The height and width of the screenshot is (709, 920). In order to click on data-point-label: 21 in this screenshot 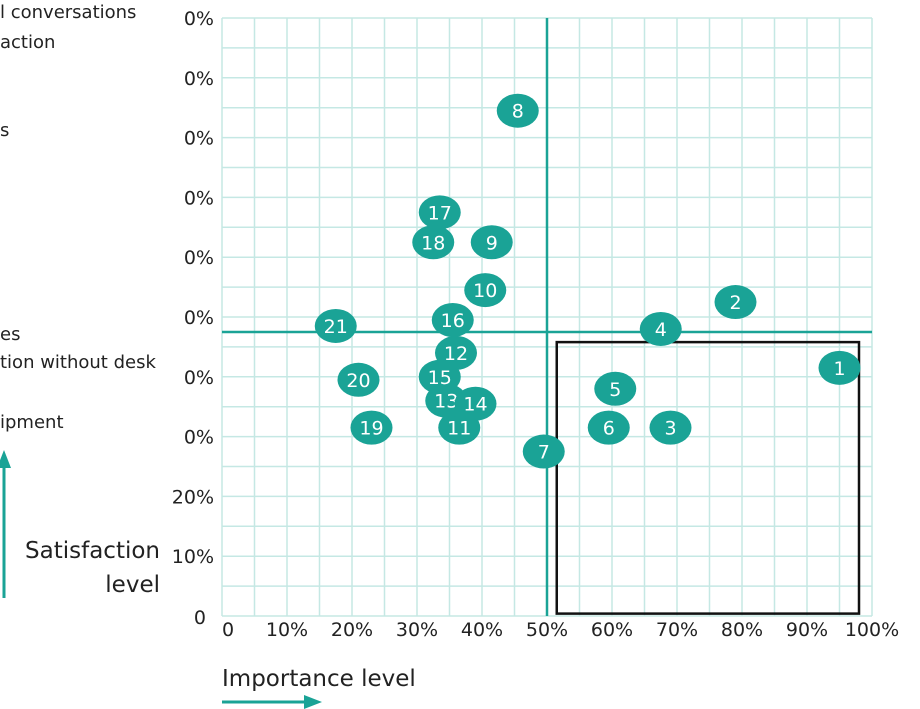, I will do `click(336, 327)`.